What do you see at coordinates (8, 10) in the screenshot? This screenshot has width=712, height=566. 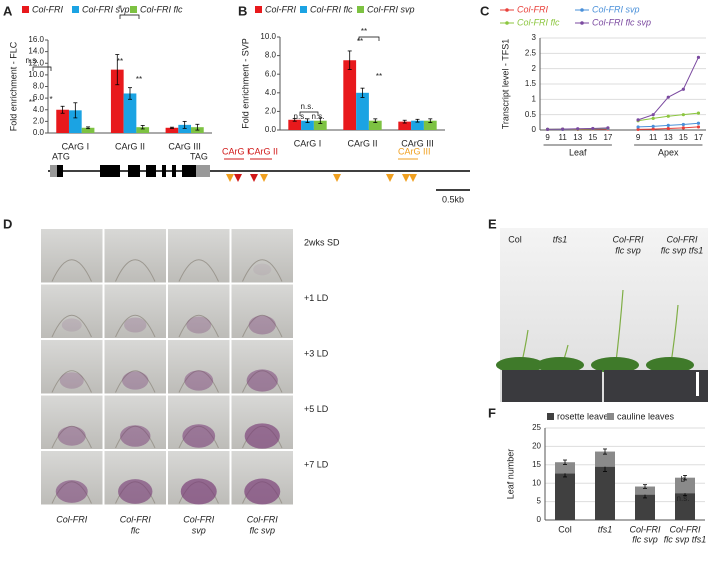 I see `panel-label: A` at bounding box center [8, 10].